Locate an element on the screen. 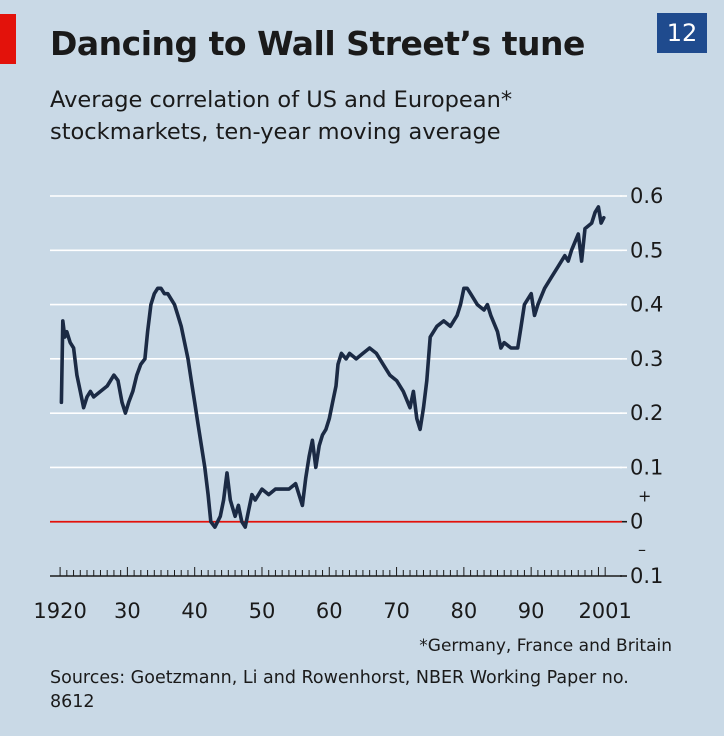  chart-title: Dancing to Wall Street’s tune is located at coordinates (317, 43).